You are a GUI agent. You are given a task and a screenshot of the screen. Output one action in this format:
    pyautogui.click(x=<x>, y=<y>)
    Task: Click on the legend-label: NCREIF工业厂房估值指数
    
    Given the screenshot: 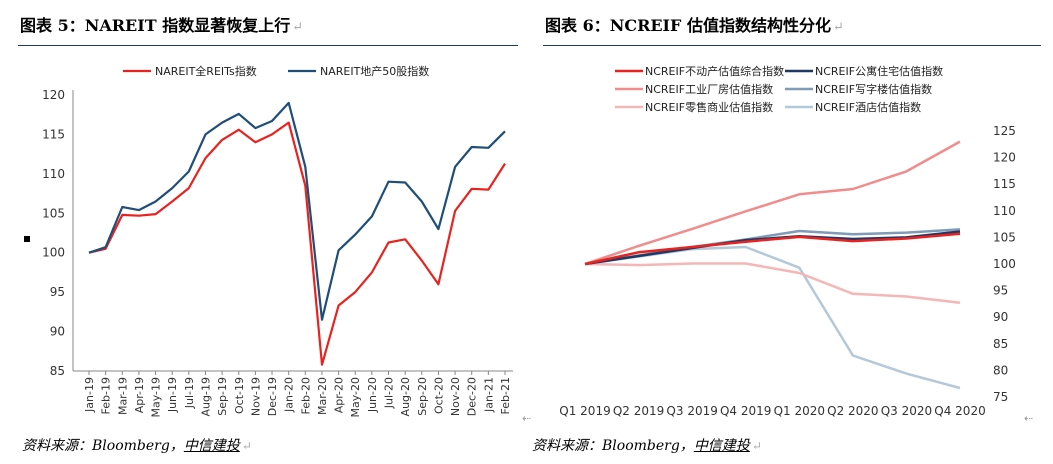 What is the action you would take?
    pyautogui.click(x=709, y=89)
    